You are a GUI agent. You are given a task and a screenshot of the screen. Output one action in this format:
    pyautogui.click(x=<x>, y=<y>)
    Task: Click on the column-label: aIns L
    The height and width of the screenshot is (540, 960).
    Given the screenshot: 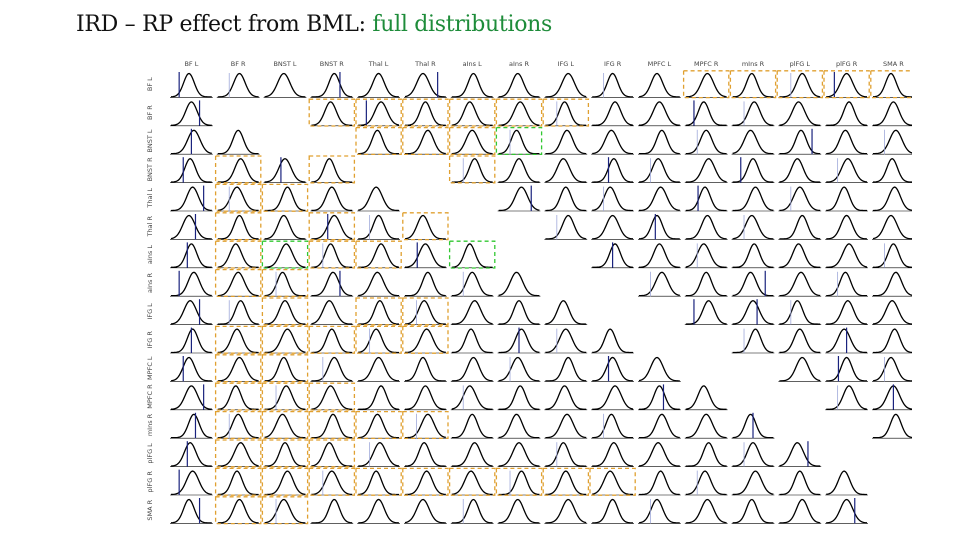 What is the action you would take?
    pyautogui.click(x=472, y=64)
    